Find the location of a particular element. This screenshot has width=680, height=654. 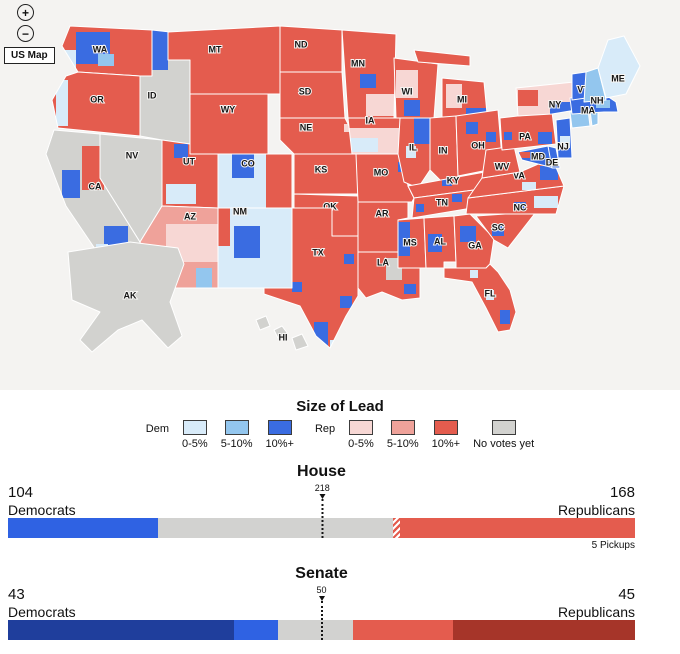

senate-segment-uncalled is located at coordinates (315, 630).